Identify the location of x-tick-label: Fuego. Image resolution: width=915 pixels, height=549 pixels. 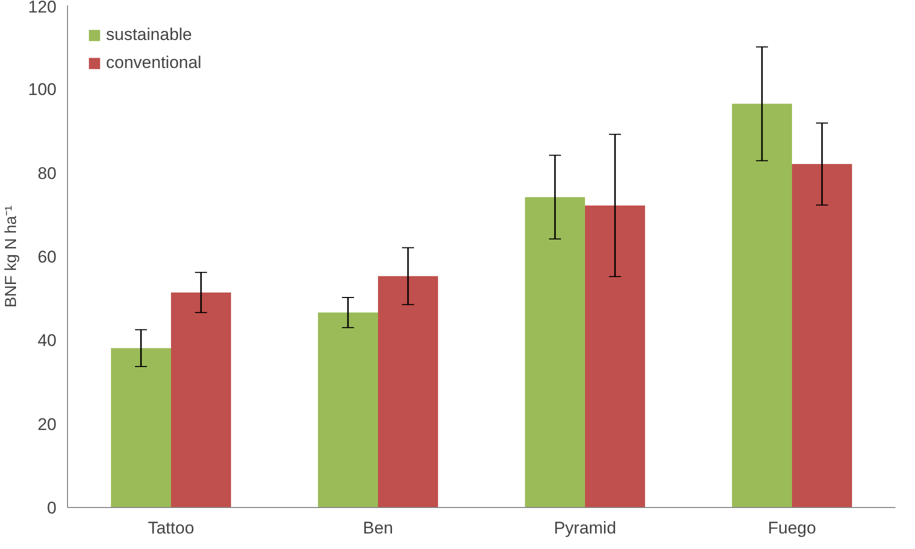
(792, 528).